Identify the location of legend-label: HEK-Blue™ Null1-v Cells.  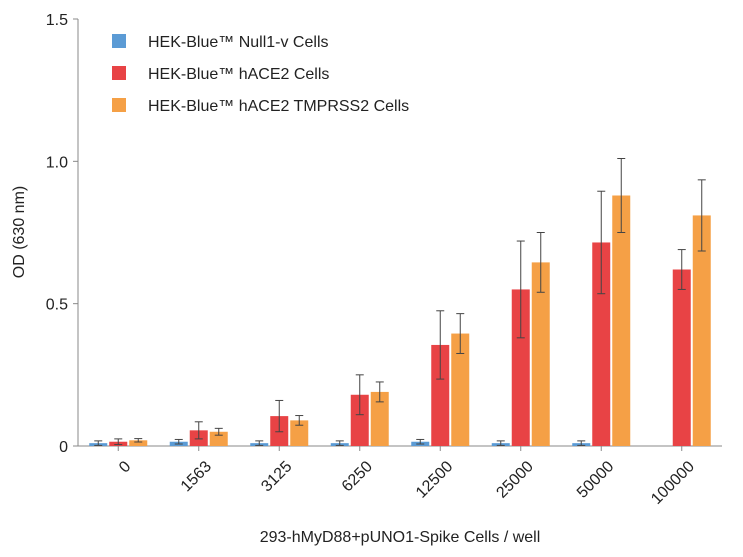
(238, 42).